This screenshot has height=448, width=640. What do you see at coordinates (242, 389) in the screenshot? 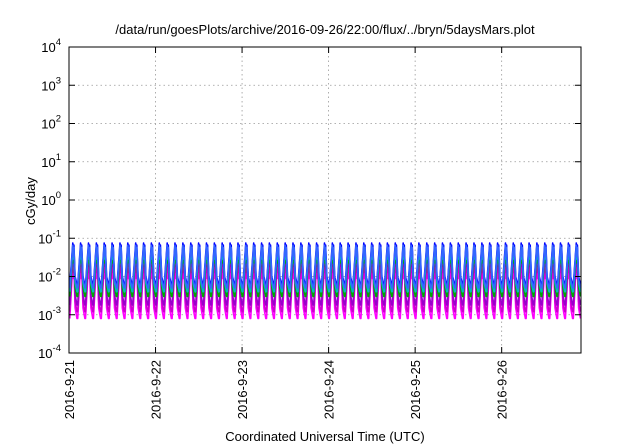
I see `x-tick-label: 2016-9-23` at bounding box center [242, 389].